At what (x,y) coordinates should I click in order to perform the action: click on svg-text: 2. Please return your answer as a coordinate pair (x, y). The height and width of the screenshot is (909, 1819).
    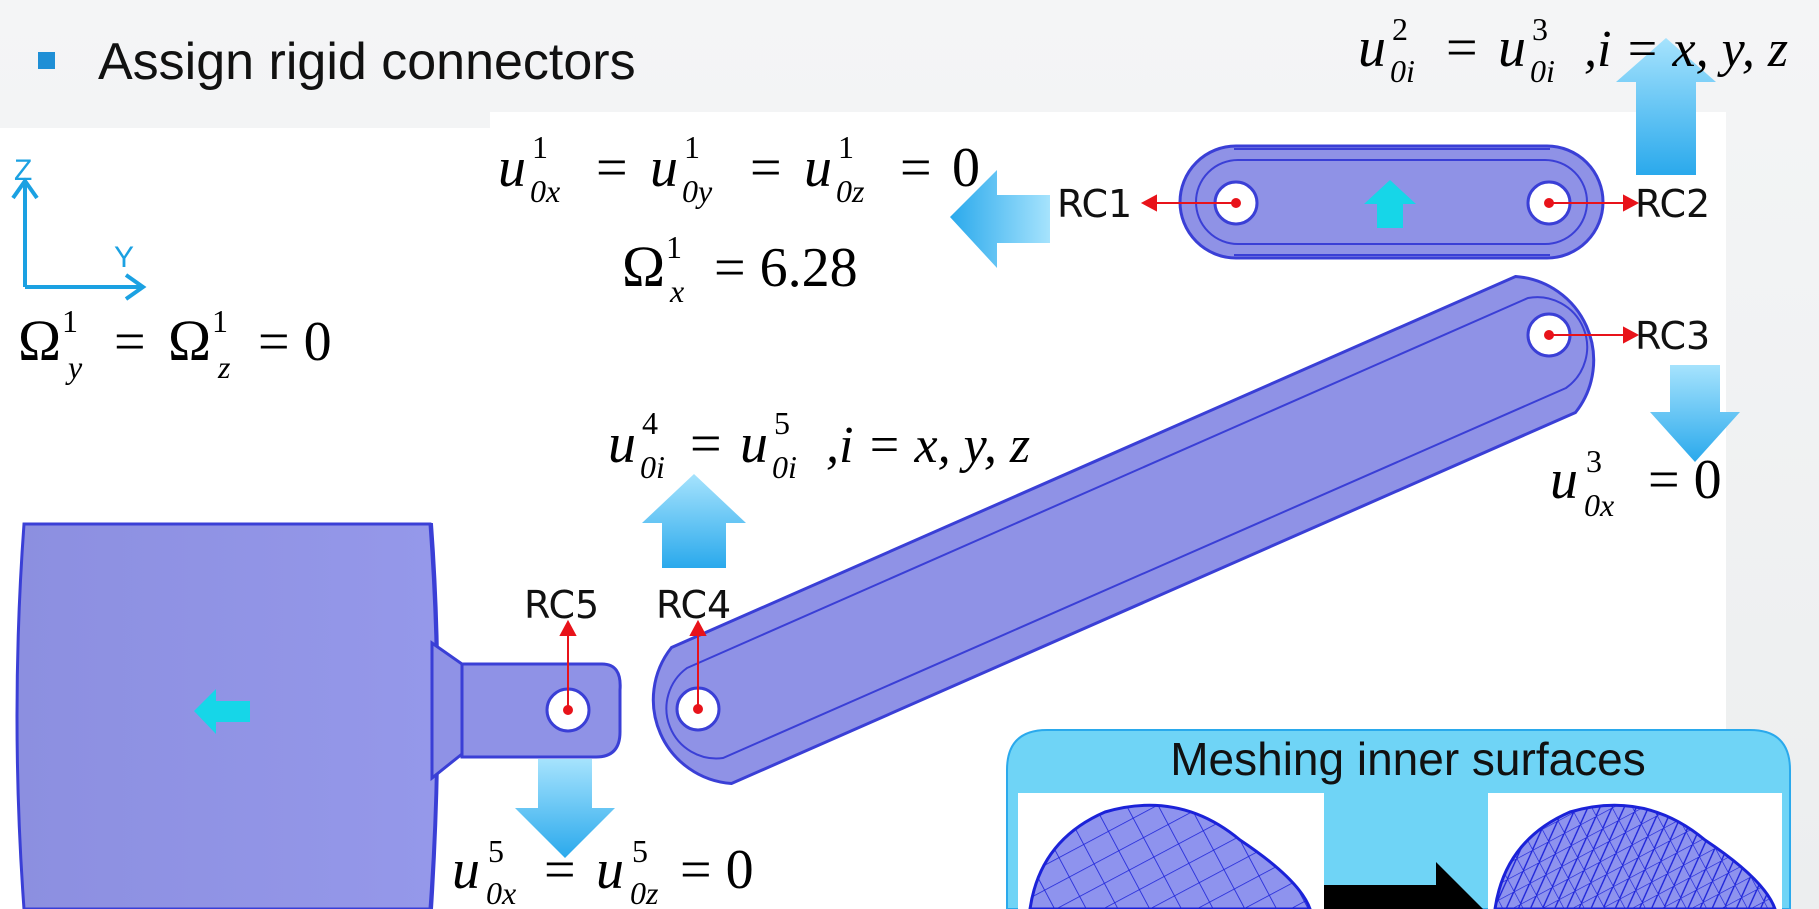
    Looking at the image, I should click on (1400, 29).